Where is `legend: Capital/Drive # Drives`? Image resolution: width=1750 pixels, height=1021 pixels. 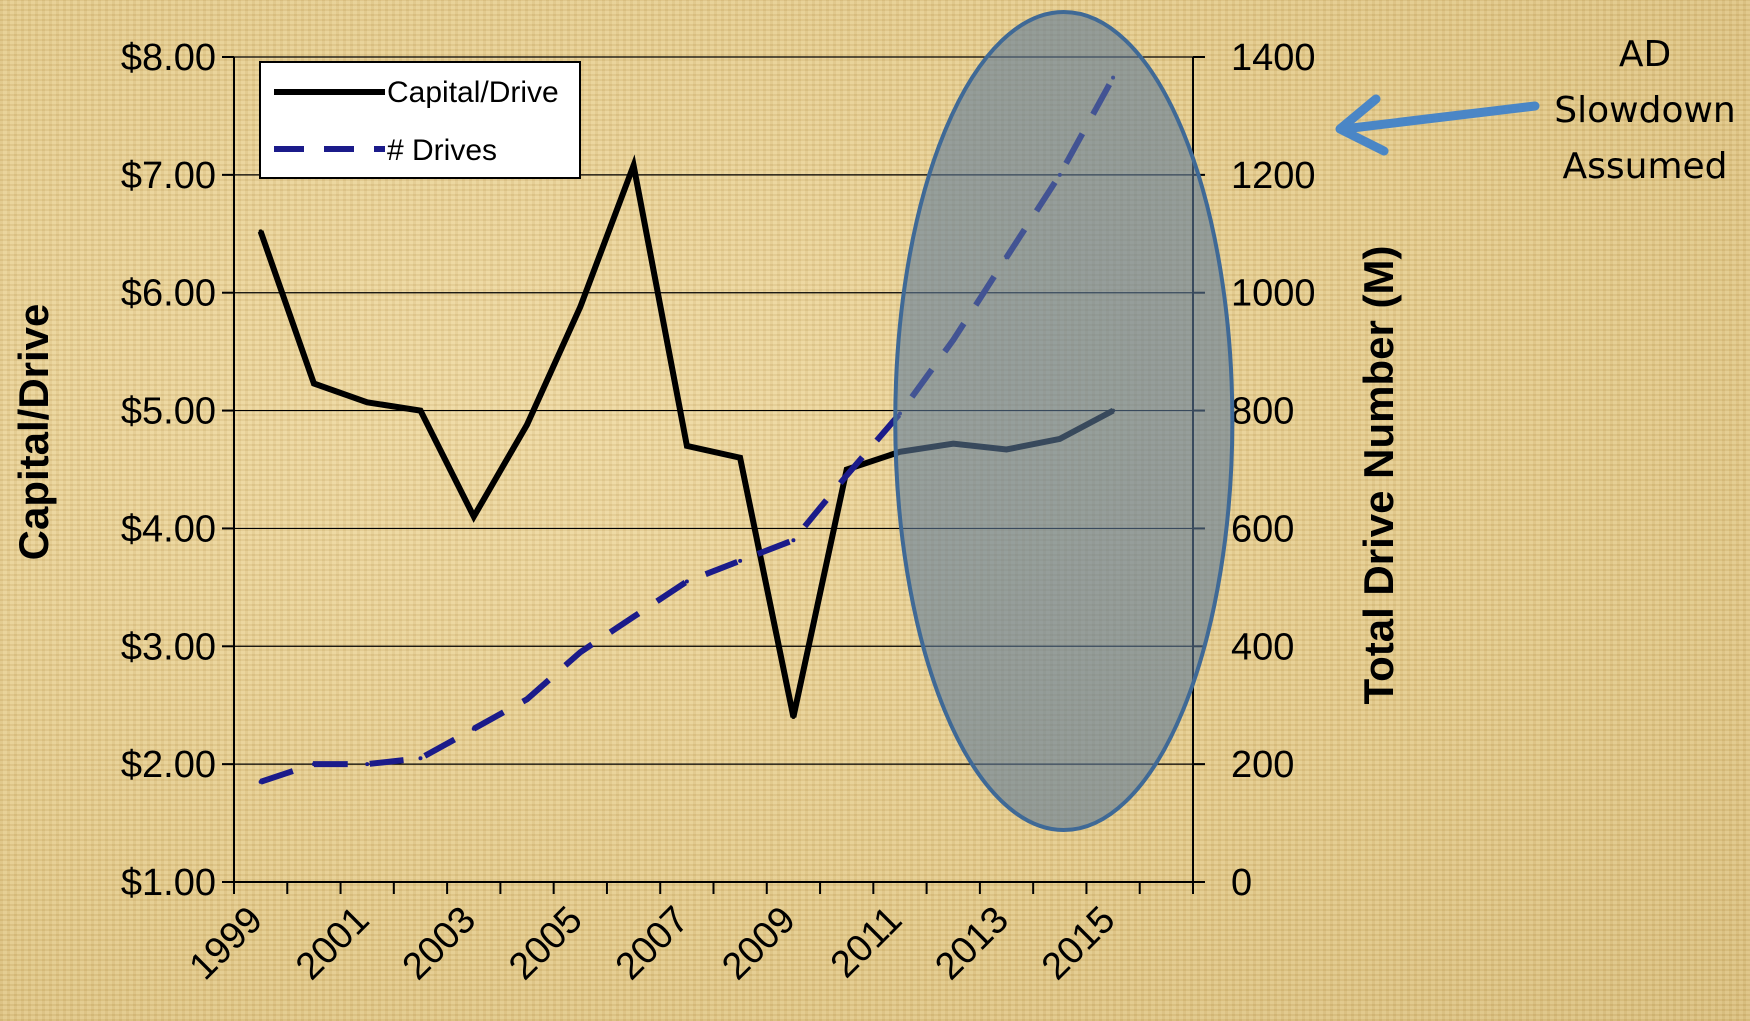 legend: Capital/Drive # Drives is located at coordinates (420, 120).